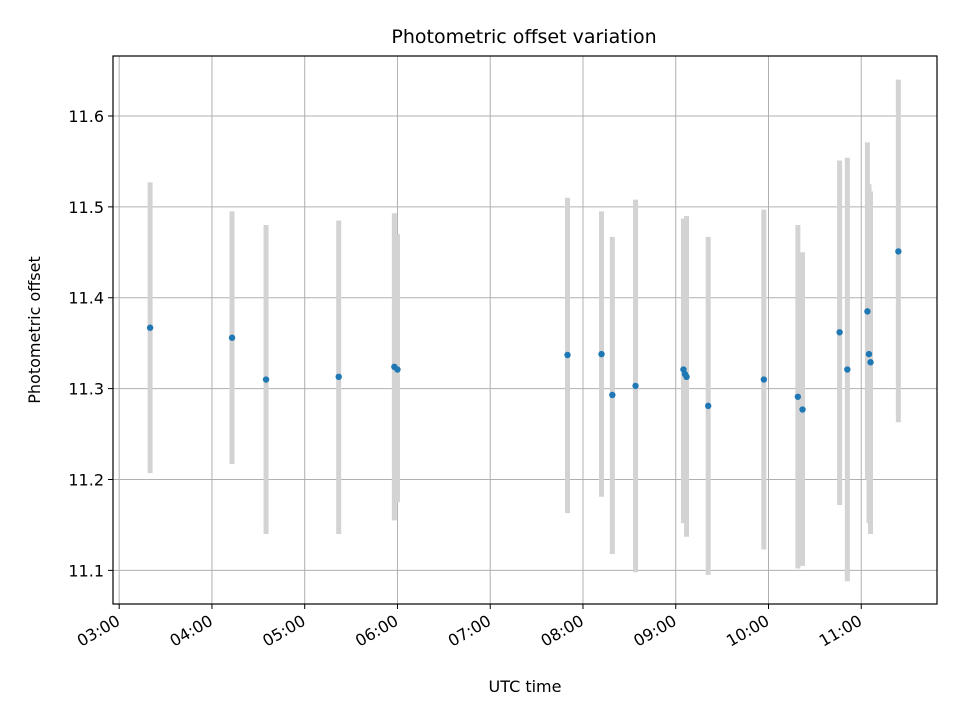 The height and width of the screenshot is (720, 960). What do you see at coordinates (840, 631) in the screenshot?
I see `x-tick-label: 11:00` at bounding box center [840, 631].